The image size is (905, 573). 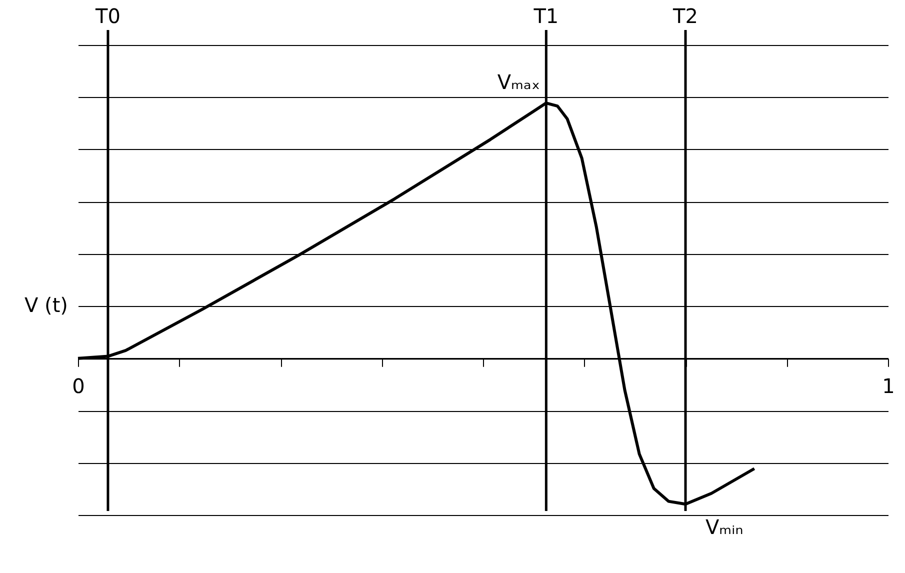 What do you see at coordinates (725, 527) in the screenshot?
I see `annotation: Vₘᵢₙ` at bounding box center [725, 527].